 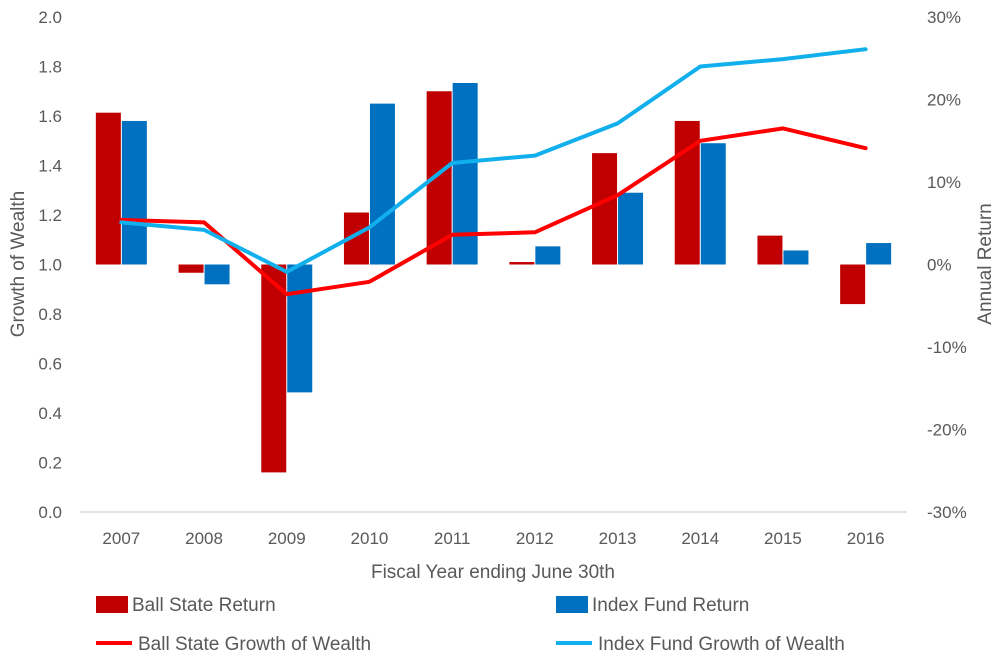 I want to click on x-tick-2014: 2014, so click(x=700, y=538).